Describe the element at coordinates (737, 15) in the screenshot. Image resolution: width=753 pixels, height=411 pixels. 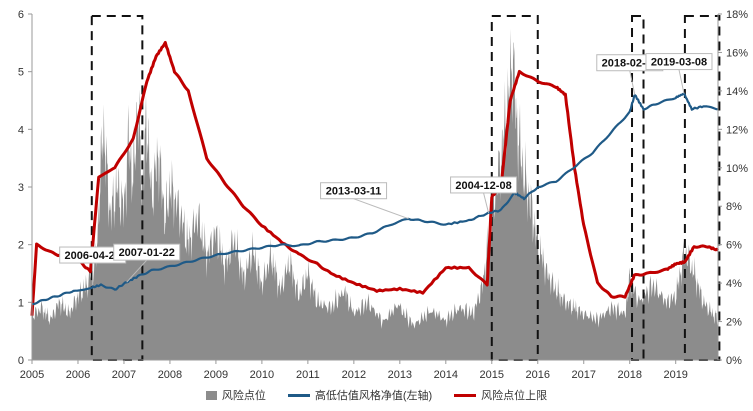
I see `y-right-tick-label: 18%` at that location.